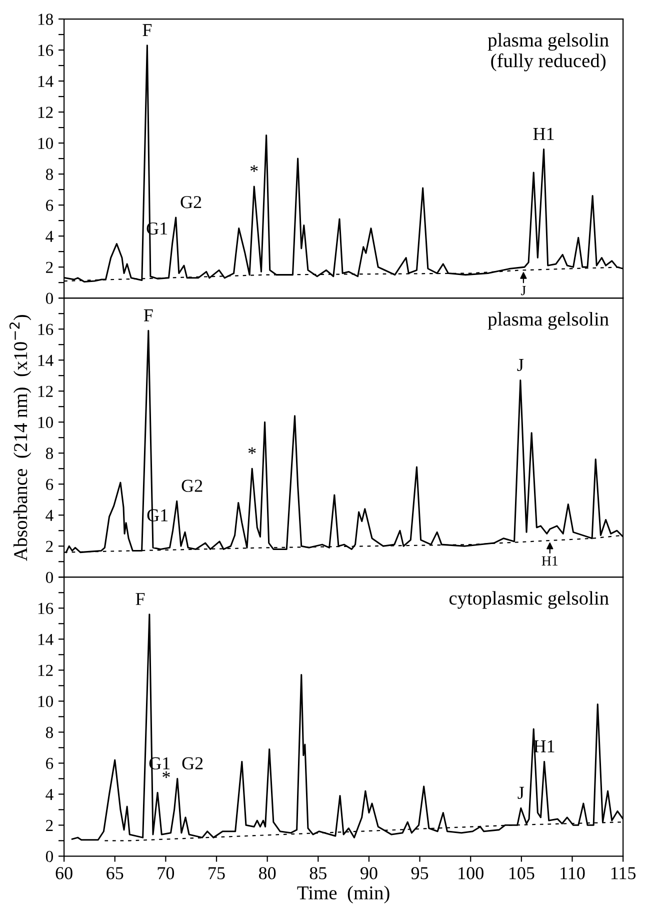 The width and height of the screenshot is (647, 906). I want to click on x-tick-label: 105, so click(521, 873).